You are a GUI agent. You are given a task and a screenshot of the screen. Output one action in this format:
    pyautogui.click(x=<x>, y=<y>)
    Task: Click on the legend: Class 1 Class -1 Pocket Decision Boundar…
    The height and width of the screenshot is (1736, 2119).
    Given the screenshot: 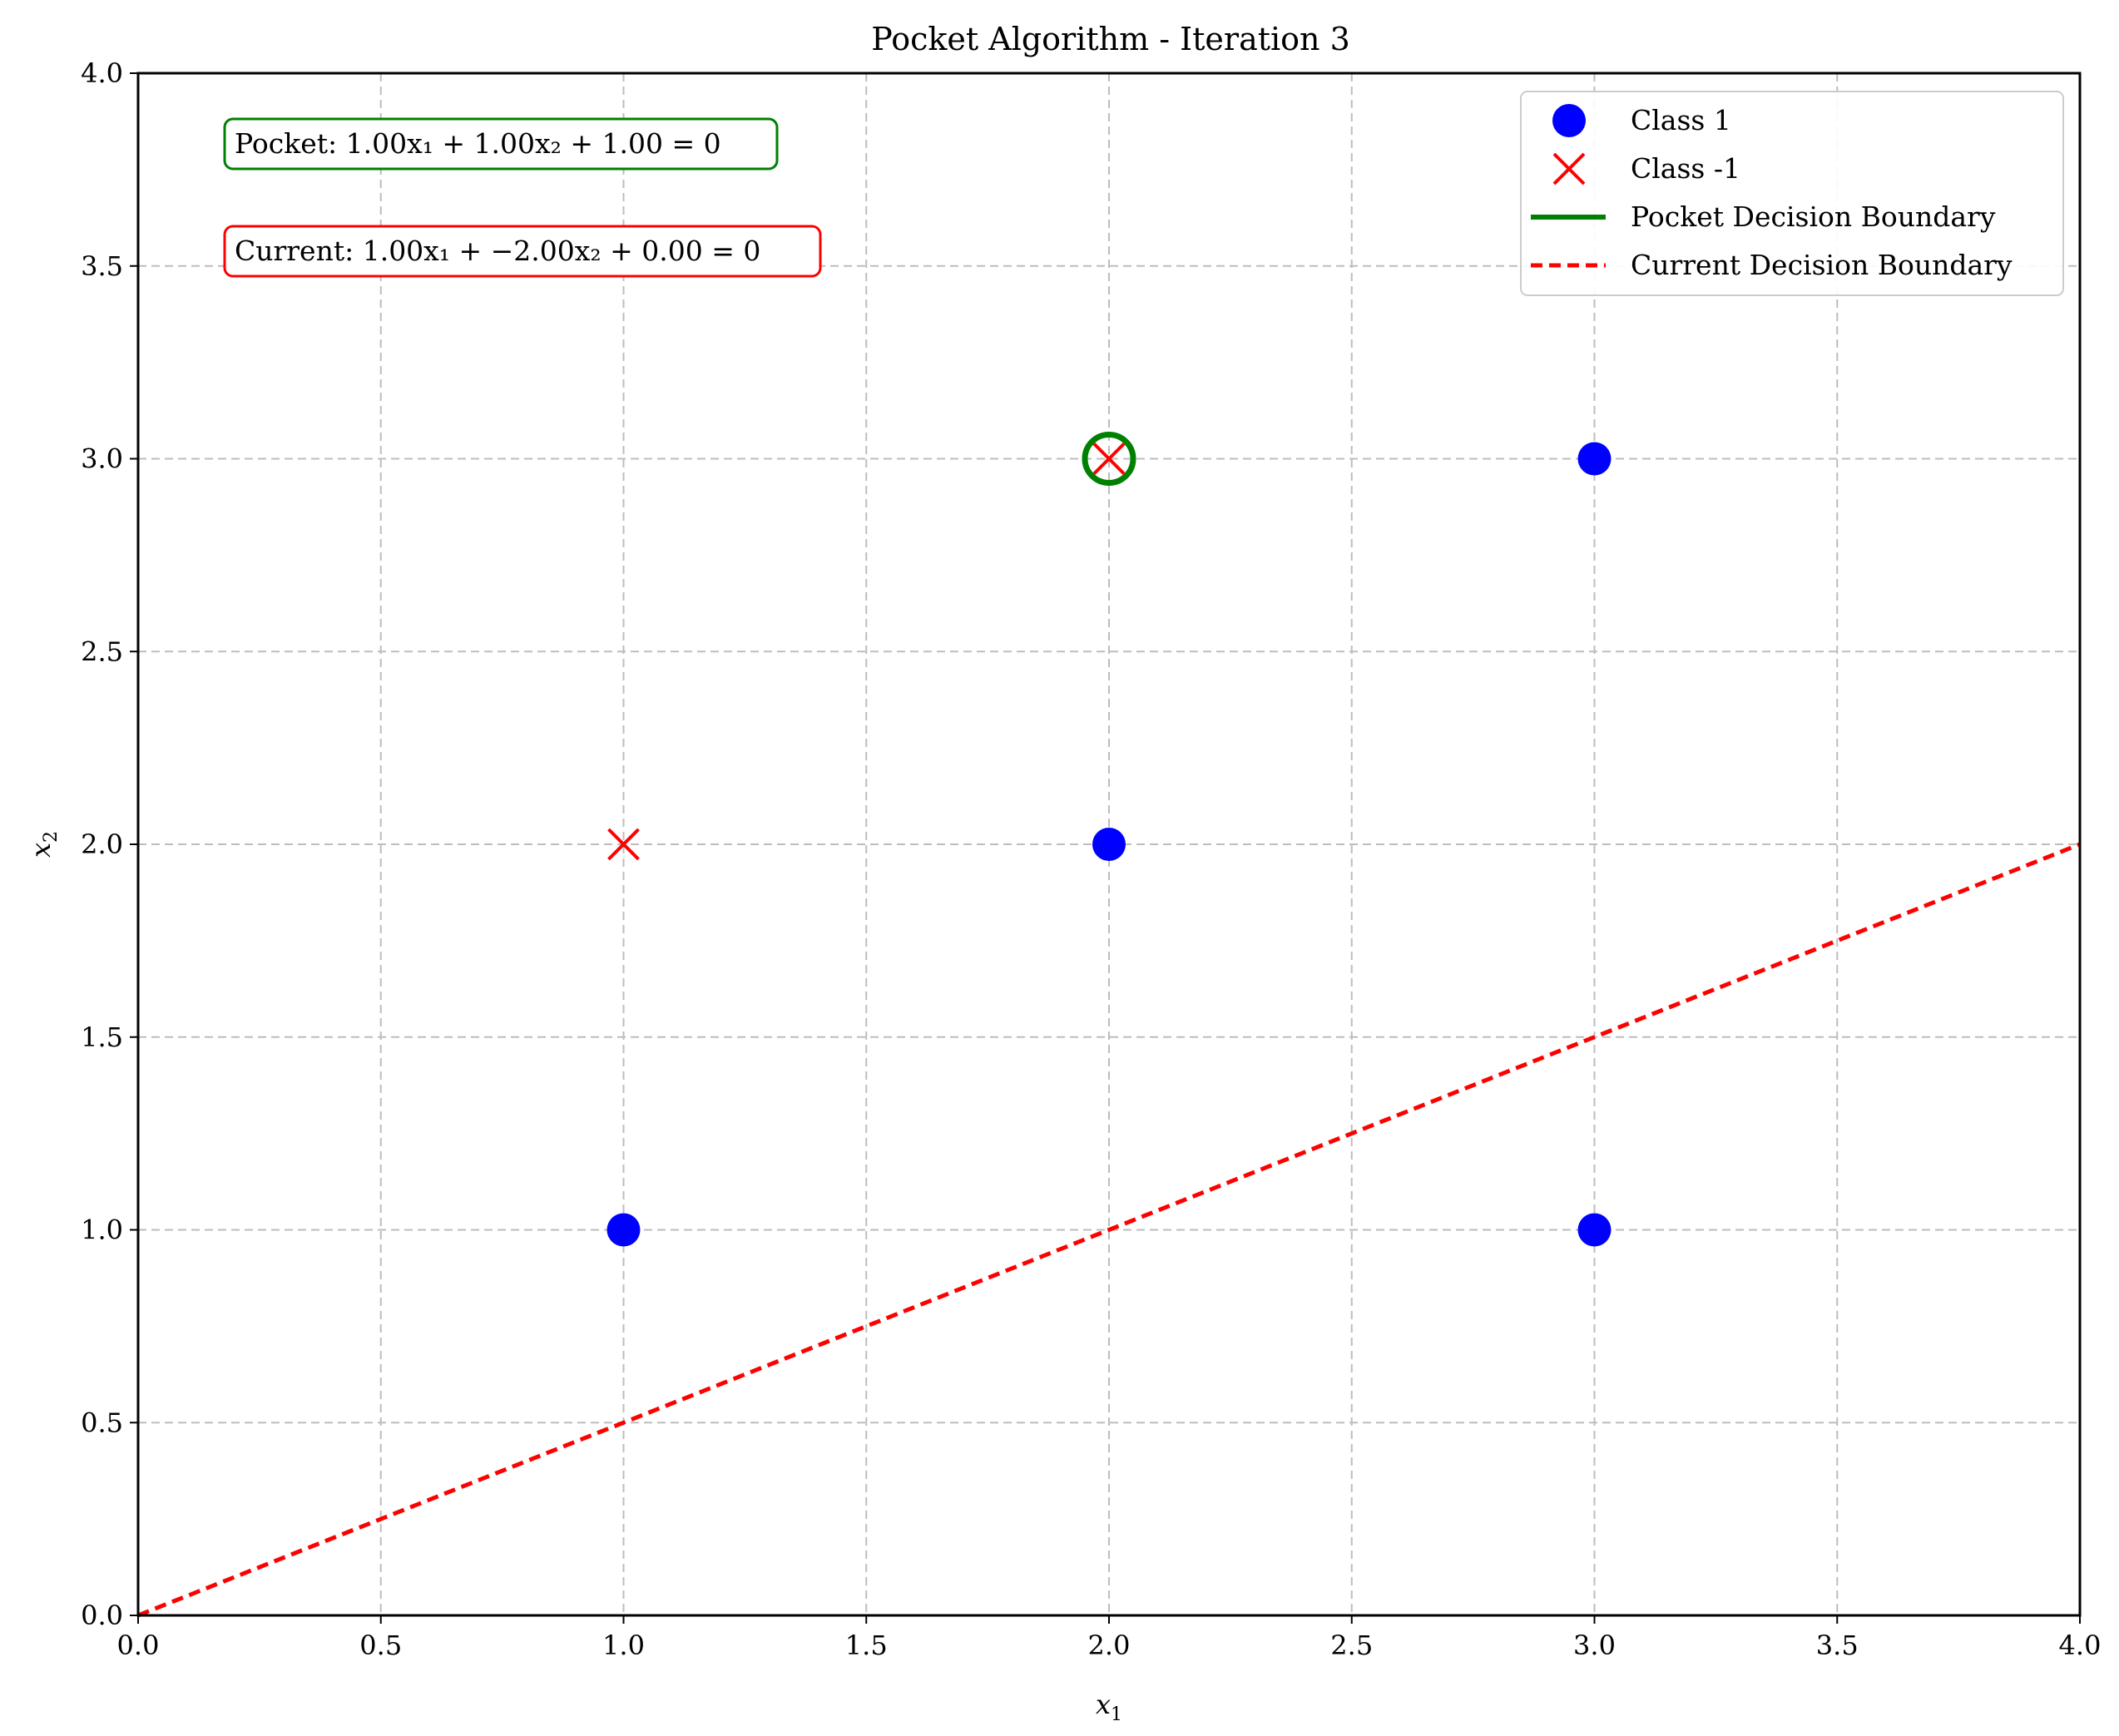 What is the action you would take?
    pyautogui.click(x=1792, y=193)
    